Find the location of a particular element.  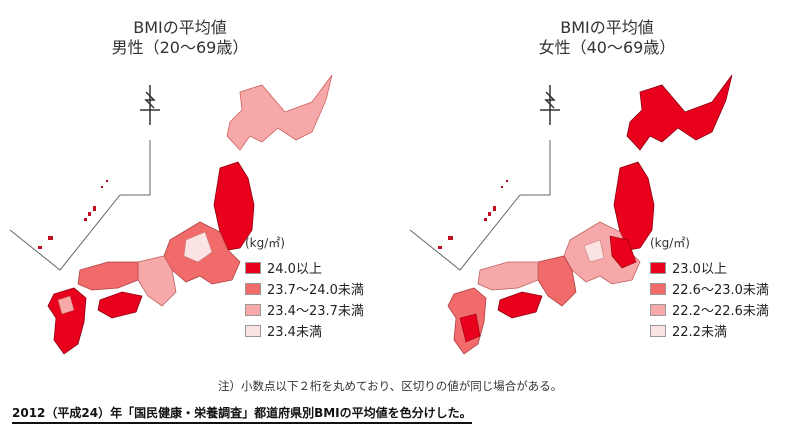

legend-label: 22.2～22.6未満 is located at coordinates (720, 311).